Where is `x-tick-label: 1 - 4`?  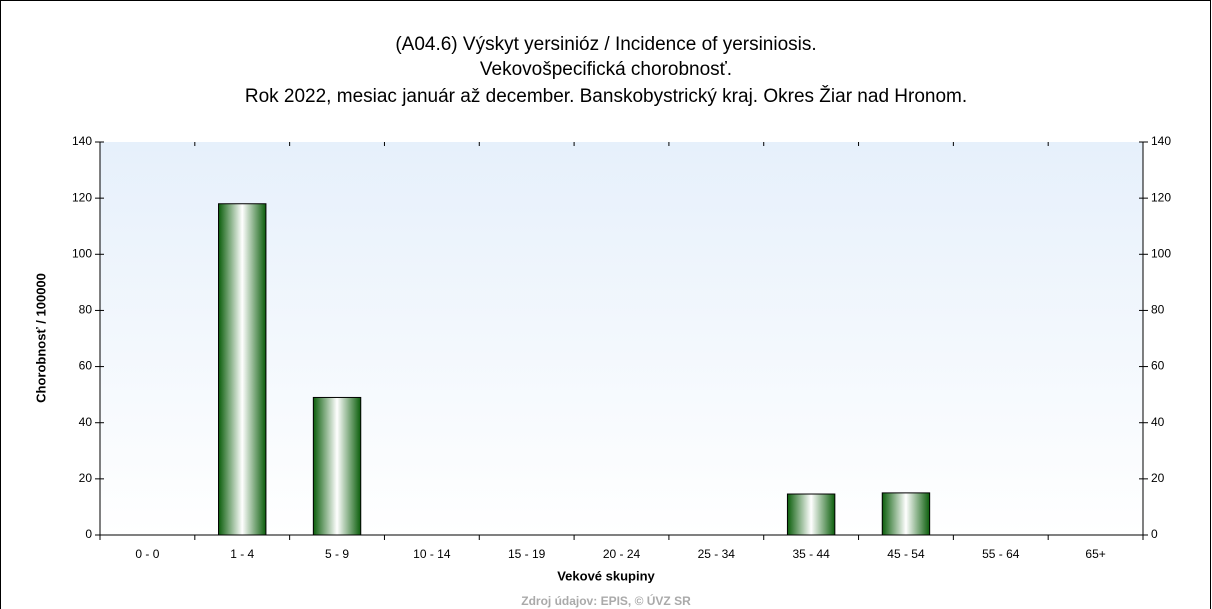 x-tick-label: 1 - 4 is located at coordinates (242, 554).